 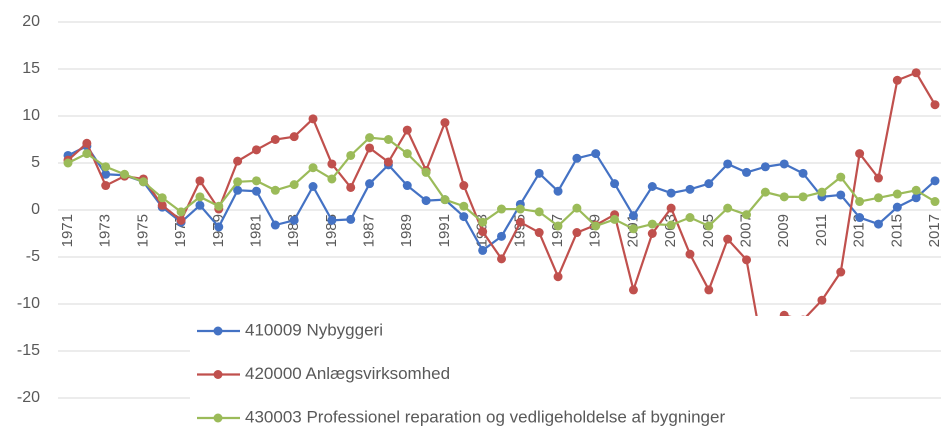 What do you see at coordinates (821, 230) in the screenshot?
I see `x-tick-label: 2011` at bounding box center [821, 230].